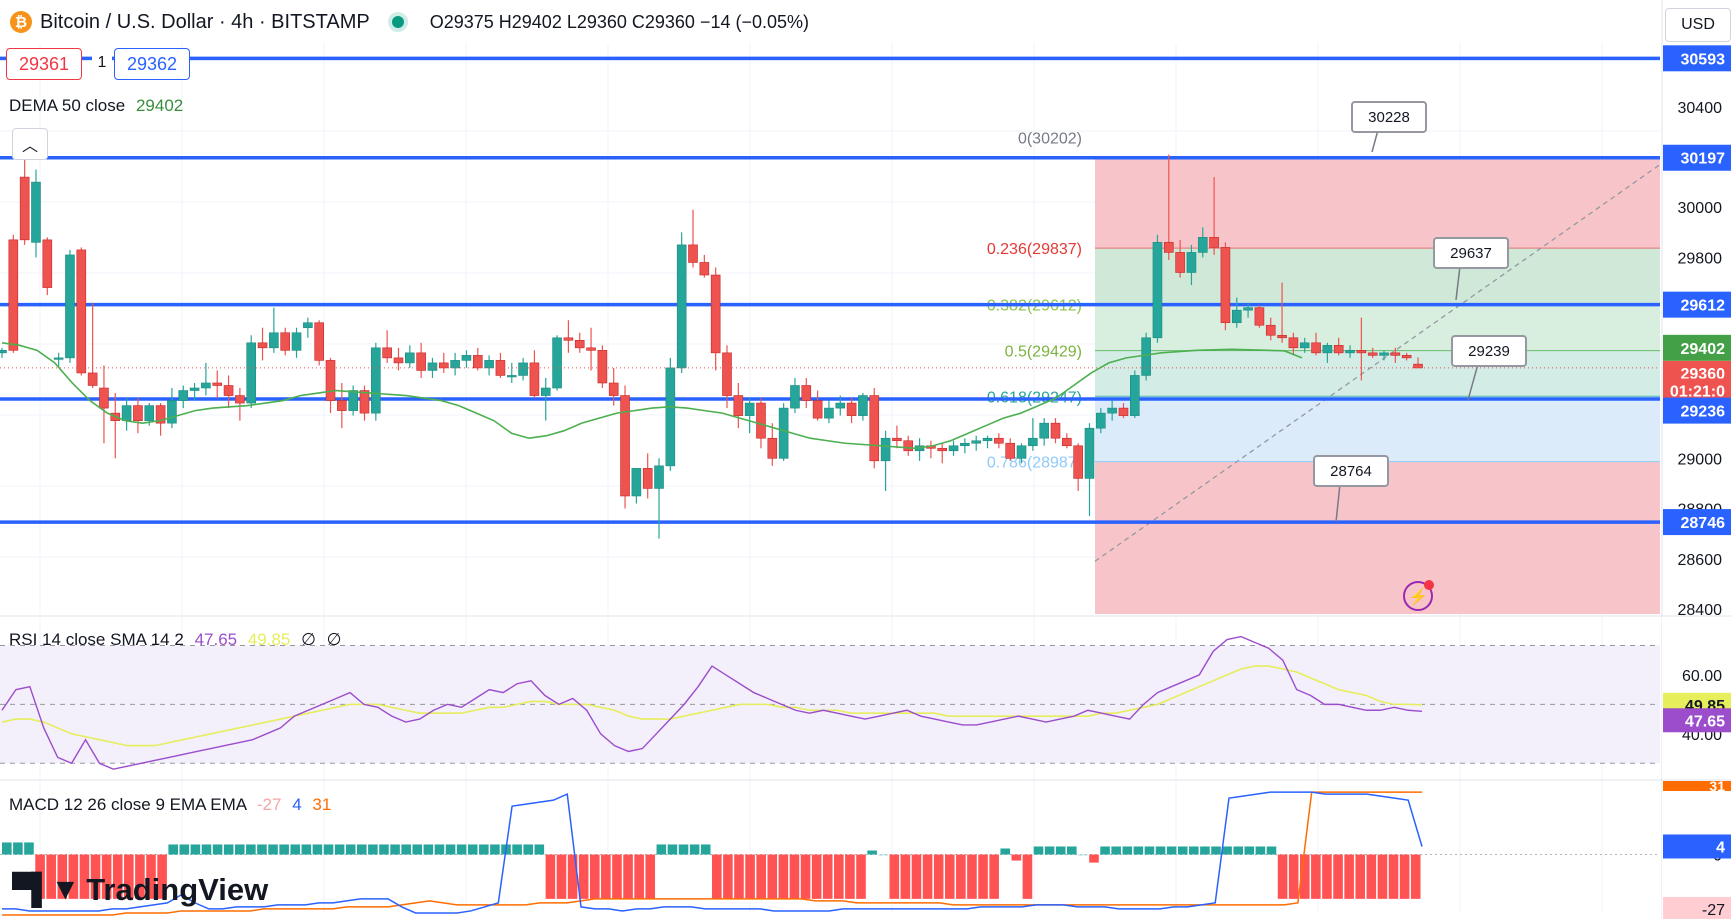  I want to click on currency-button: USD, so click(1698, 25).